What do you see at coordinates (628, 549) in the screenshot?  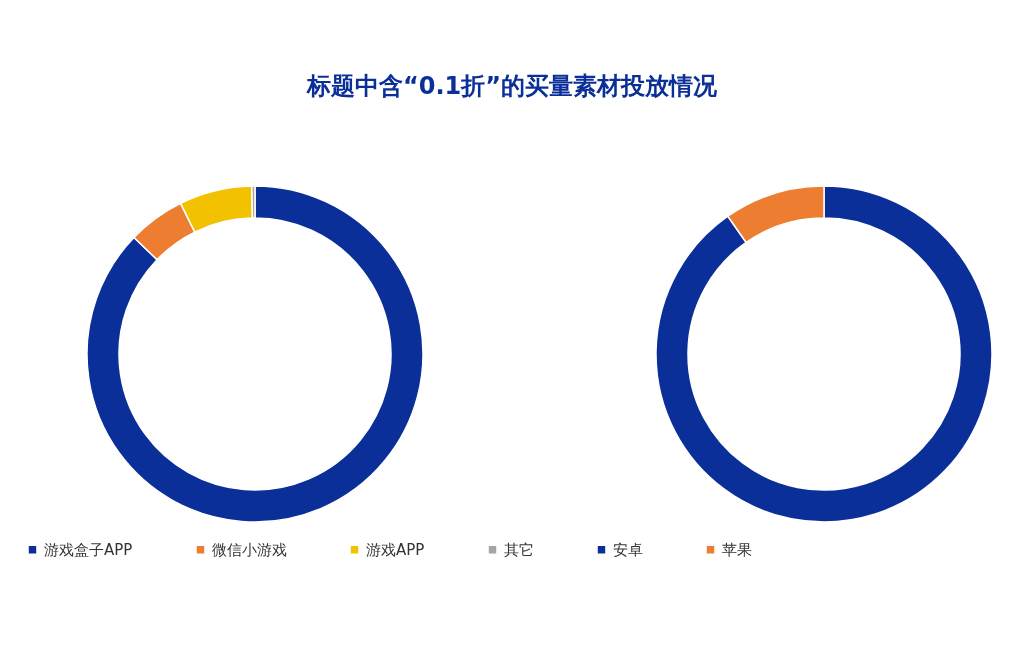 I see `slice-label: 安卓` at bounding box center [628, 549].